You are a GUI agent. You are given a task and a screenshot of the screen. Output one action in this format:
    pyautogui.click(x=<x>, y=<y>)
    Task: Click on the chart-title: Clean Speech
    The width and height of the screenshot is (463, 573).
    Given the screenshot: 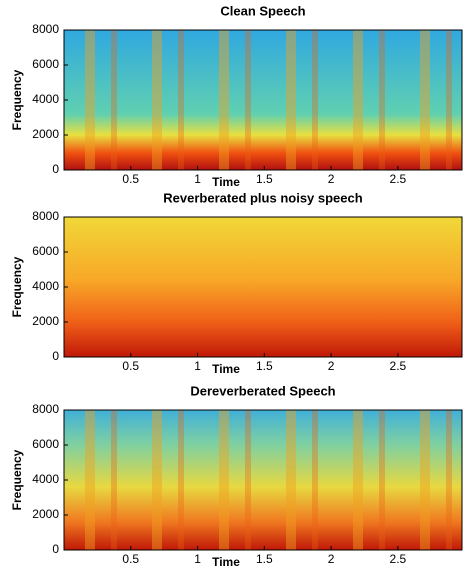 What is the action you would take?
    pyautogui.click(x=262, y=10)
    